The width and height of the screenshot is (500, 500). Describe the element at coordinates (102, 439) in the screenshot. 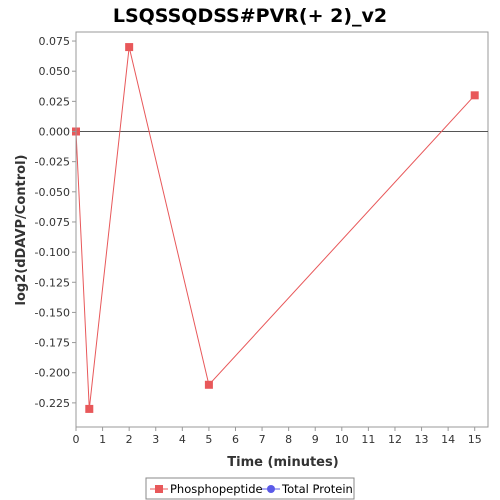

I see `x-tick-label: 1` at that location.